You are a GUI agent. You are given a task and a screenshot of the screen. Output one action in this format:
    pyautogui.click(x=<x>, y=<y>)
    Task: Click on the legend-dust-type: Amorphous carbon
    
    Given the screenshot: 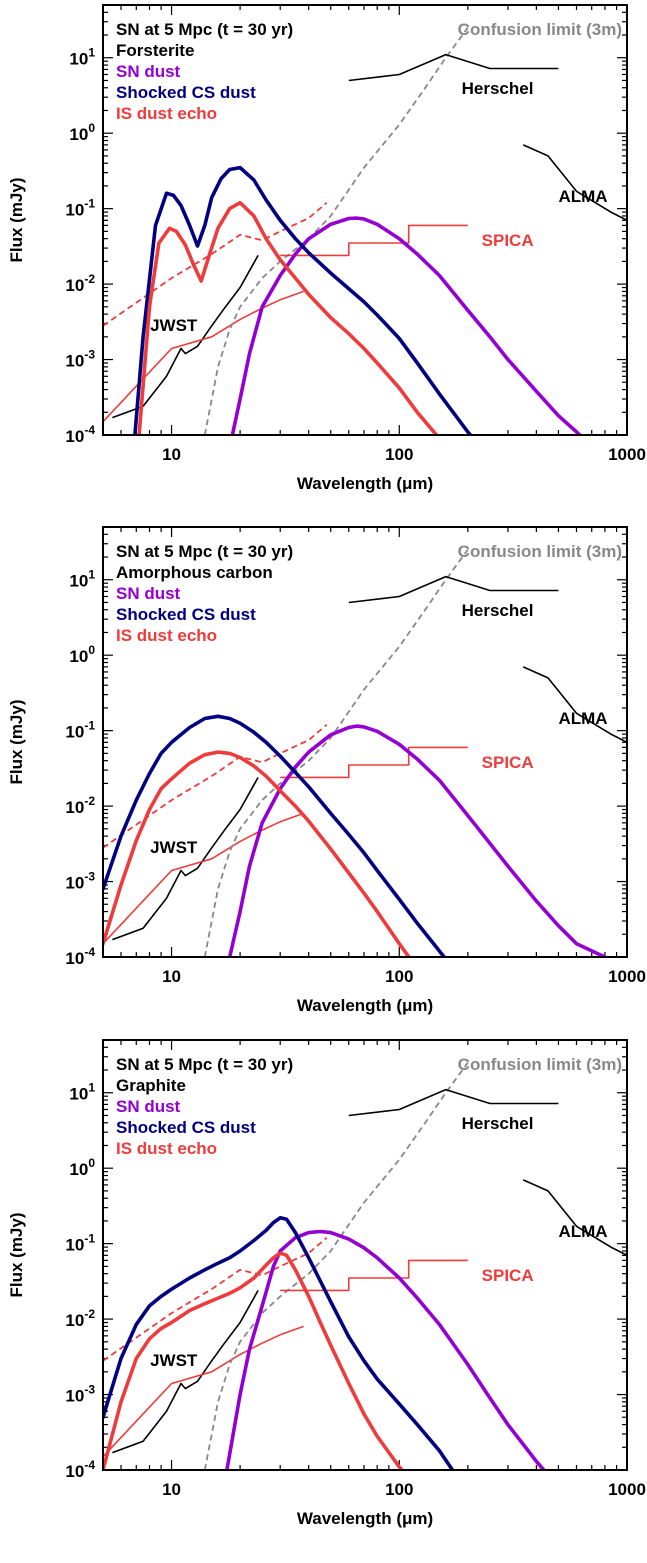 What is the action you would take?
    pyautogui.click(x=194, y=572)
    